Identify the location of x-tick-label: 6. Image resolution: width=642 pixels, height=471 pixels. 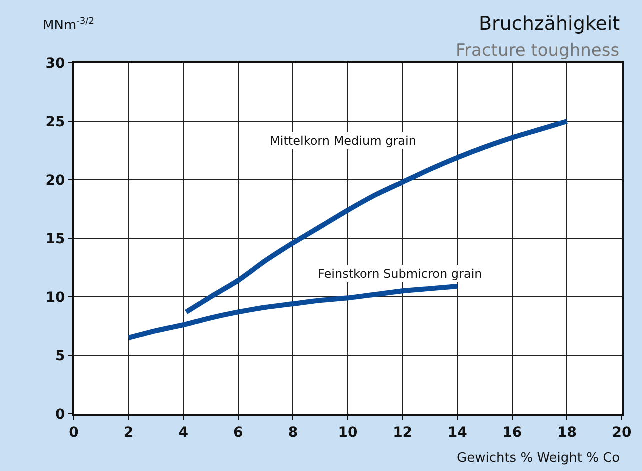
(239, 432).